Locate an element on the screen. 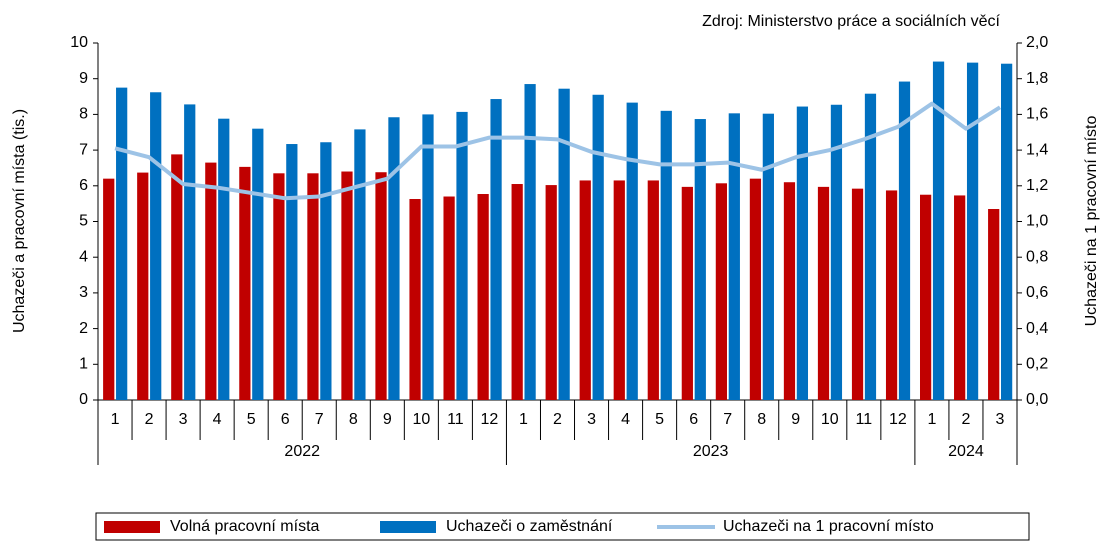 The image size is (1104, 541). legend-label: Uchazeči o zaměstnání is located at coordinates (529, 526).